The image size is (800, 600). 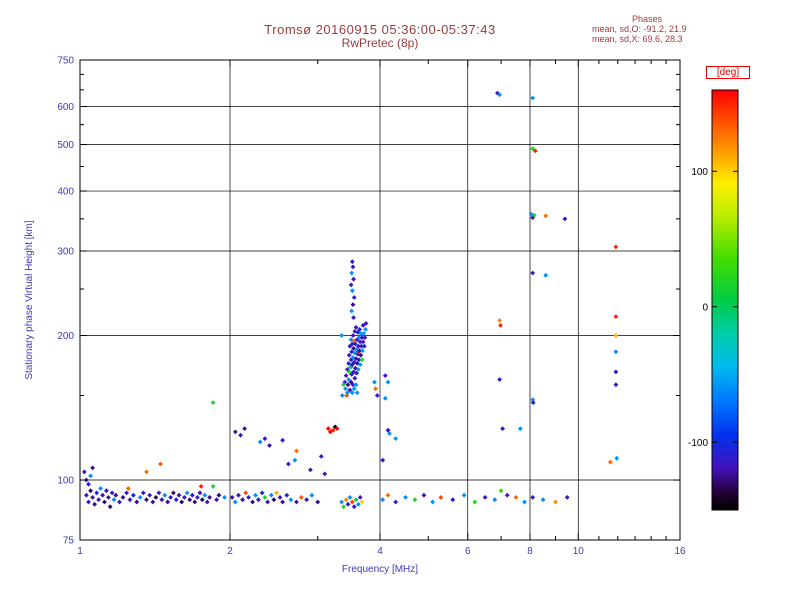 I want to click on svg-text: 1, so click(x=80, y=551).